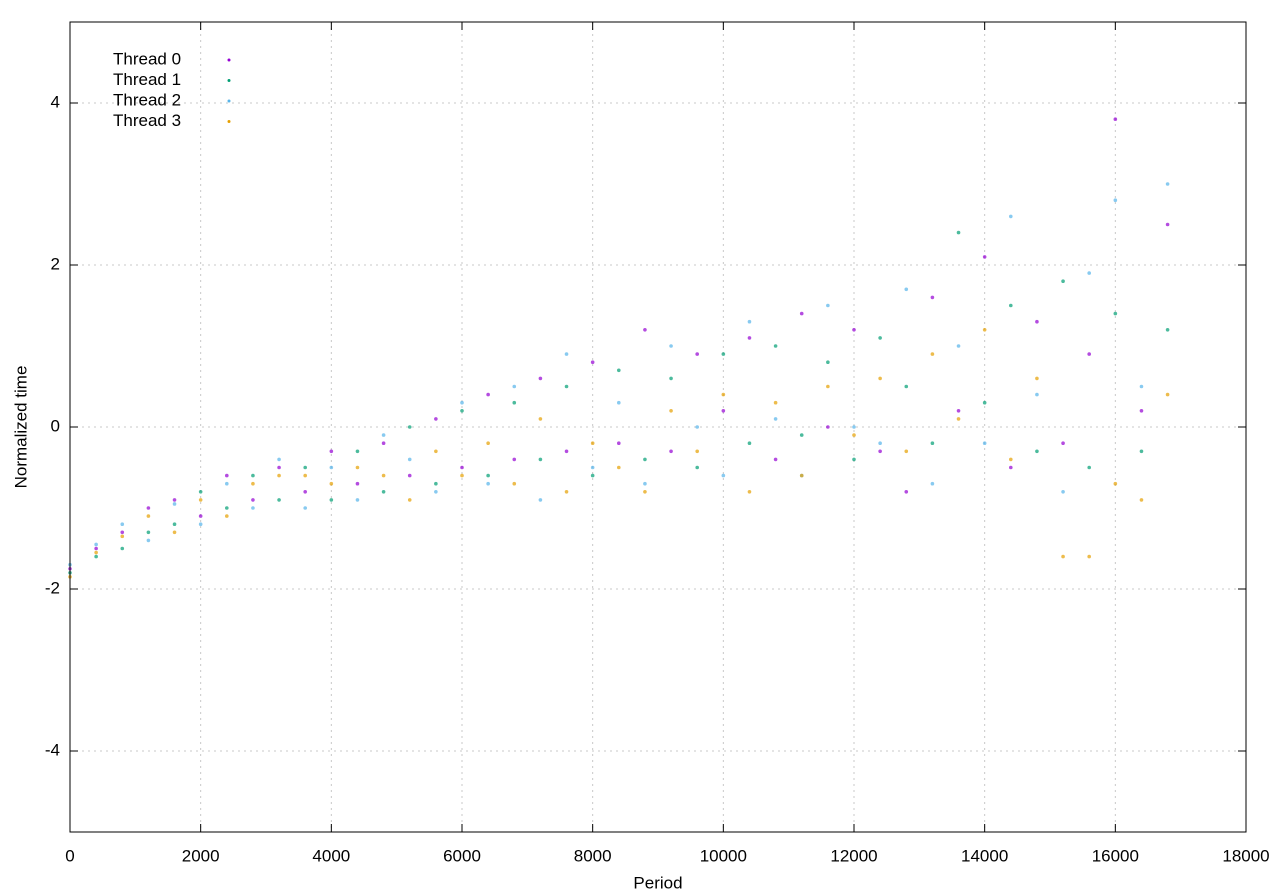 The height and width of the screenshot is (896, 1280). I want to click on y-tick-label: 0, so click(55, 425).